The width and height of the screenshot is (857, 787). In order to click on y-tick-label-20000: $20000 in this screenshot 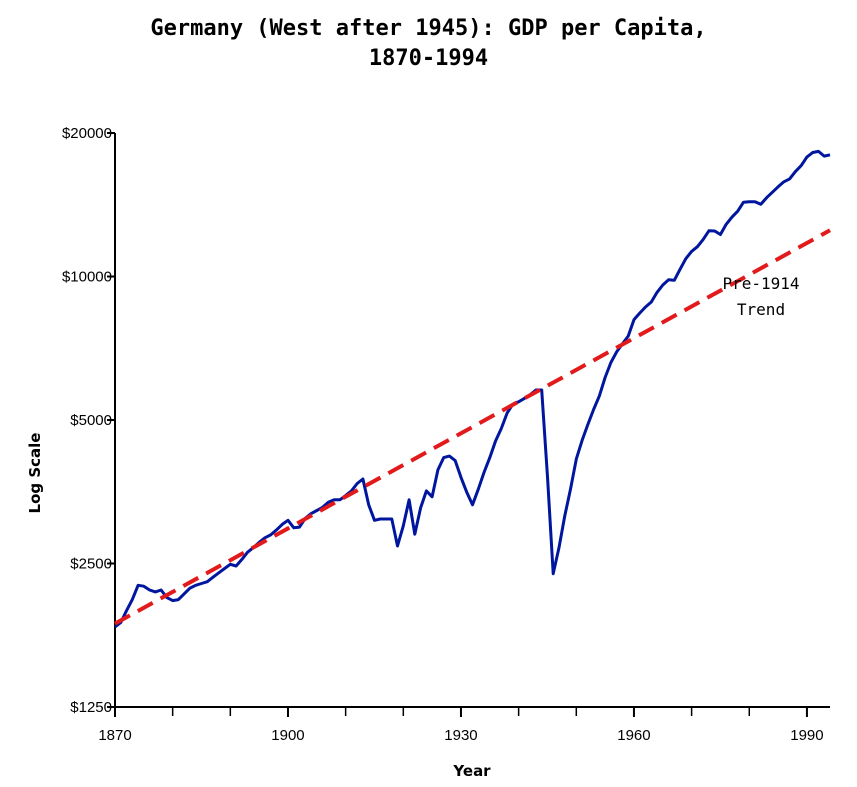, I will do `click(87, 133)`.